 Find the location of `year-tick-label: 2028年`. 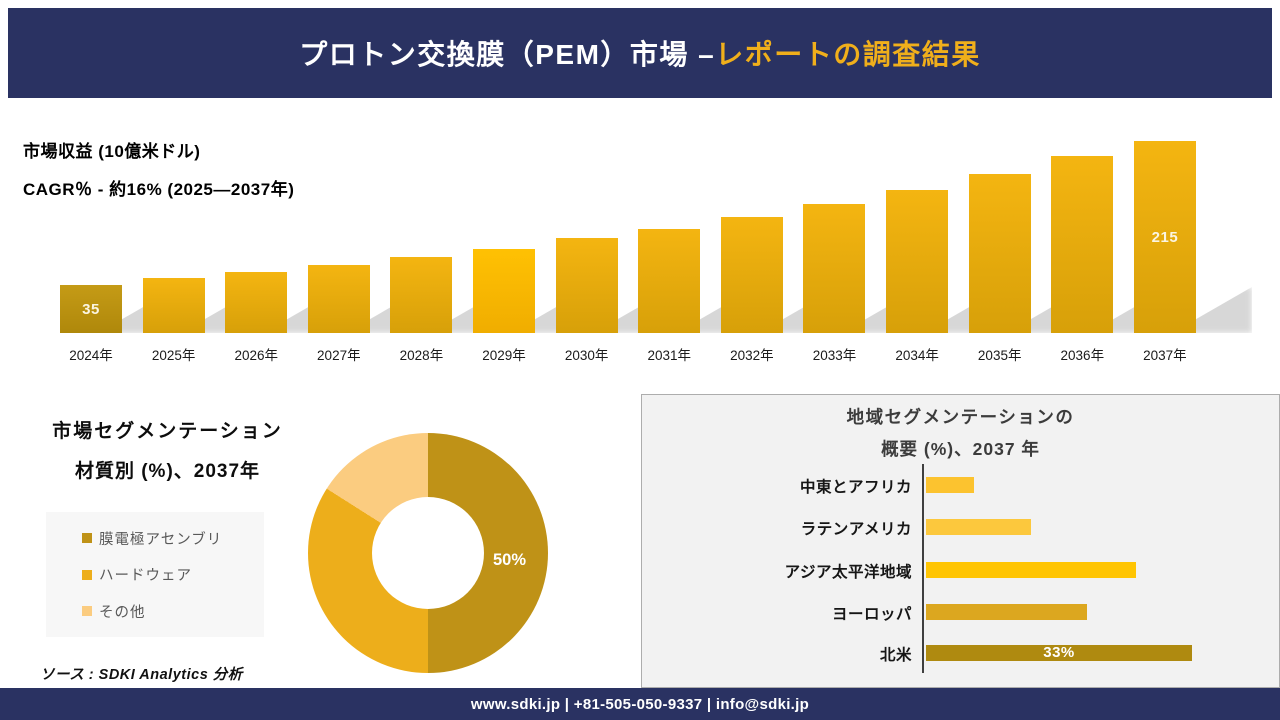

year-tick-label: 2028年 is located at coordinates (421, 355).